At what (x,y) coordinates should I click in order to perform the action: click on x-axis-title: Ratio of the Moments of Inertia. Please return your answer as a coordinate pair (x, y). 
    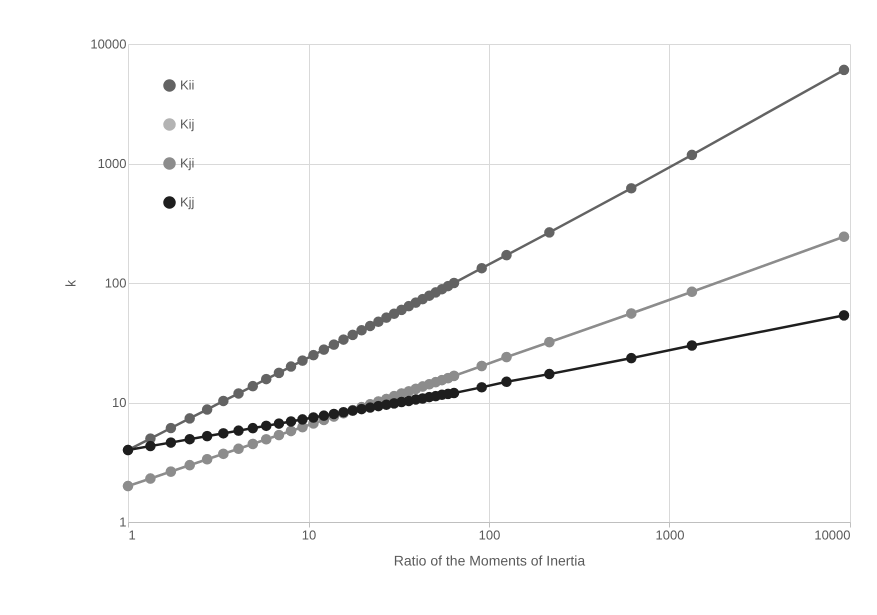
    Looking at the image, I should click on (490, 560).